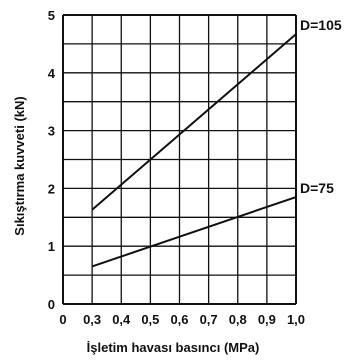  What do you see at coordinates (19, 165) in the screenshot?
I see `y-axis-title: Sıkıştırma kuvveti (kN)` at bounding box center [19, 165].